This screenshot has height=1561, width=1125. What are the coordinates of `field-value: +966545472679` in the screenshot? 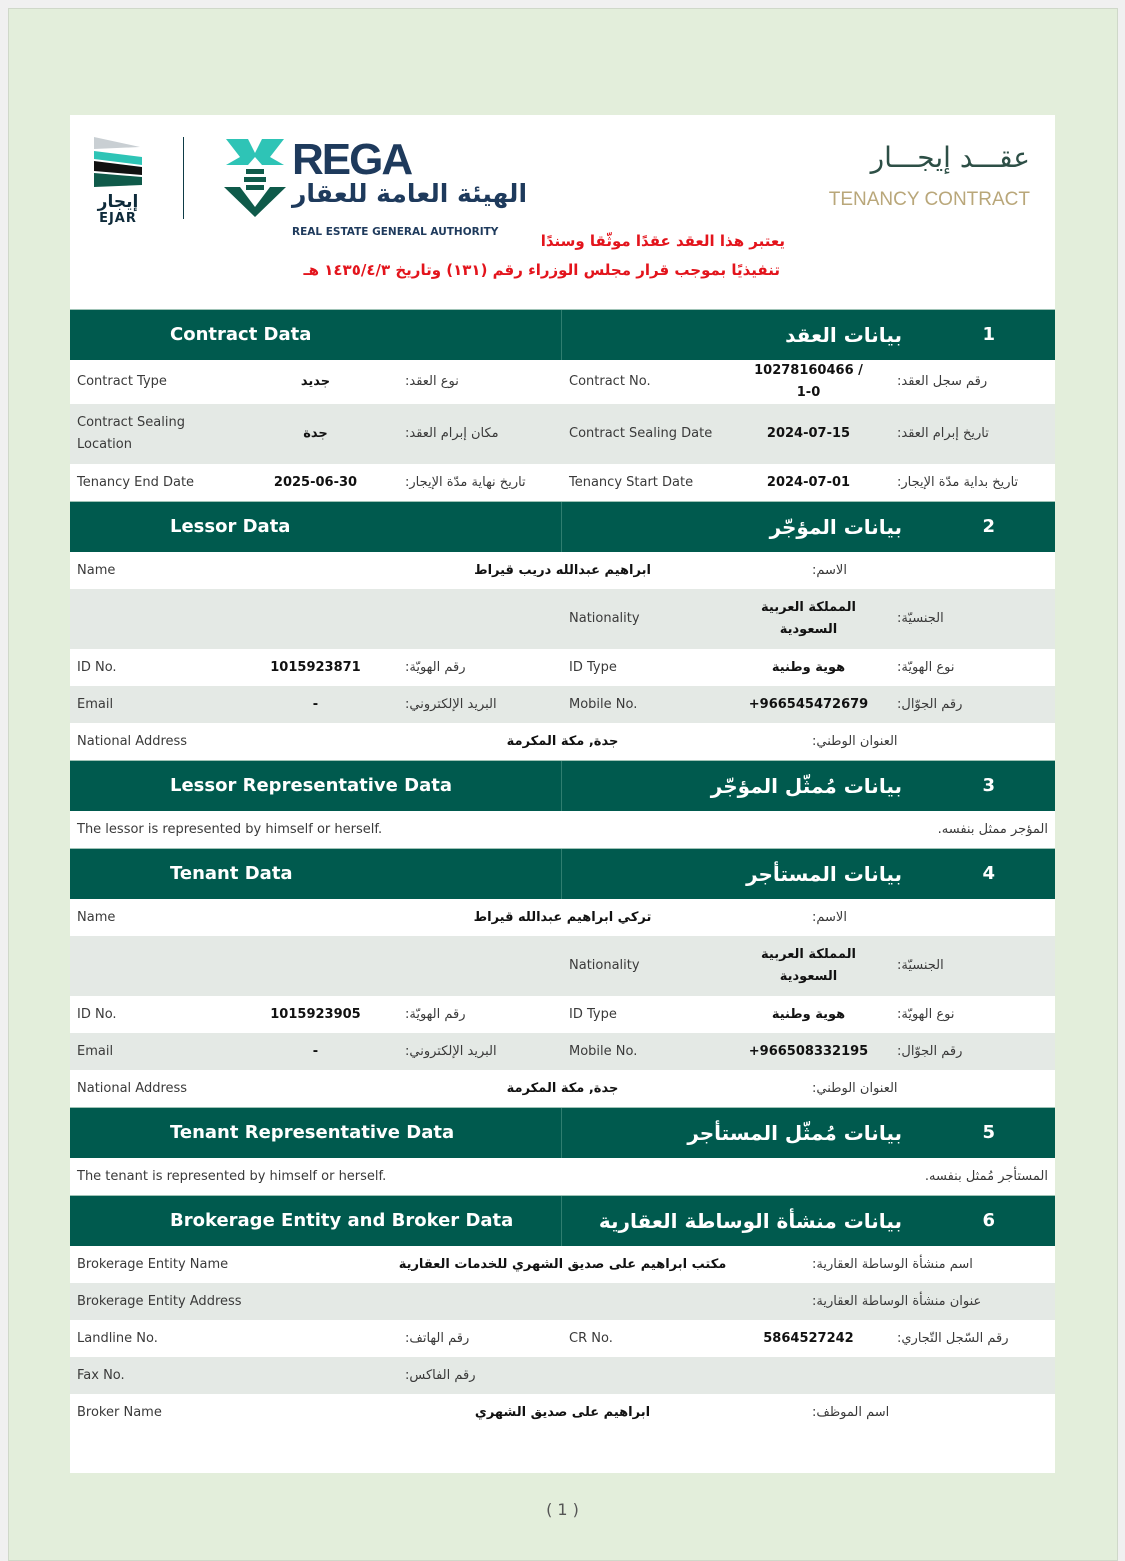 It's located at (808, 704).